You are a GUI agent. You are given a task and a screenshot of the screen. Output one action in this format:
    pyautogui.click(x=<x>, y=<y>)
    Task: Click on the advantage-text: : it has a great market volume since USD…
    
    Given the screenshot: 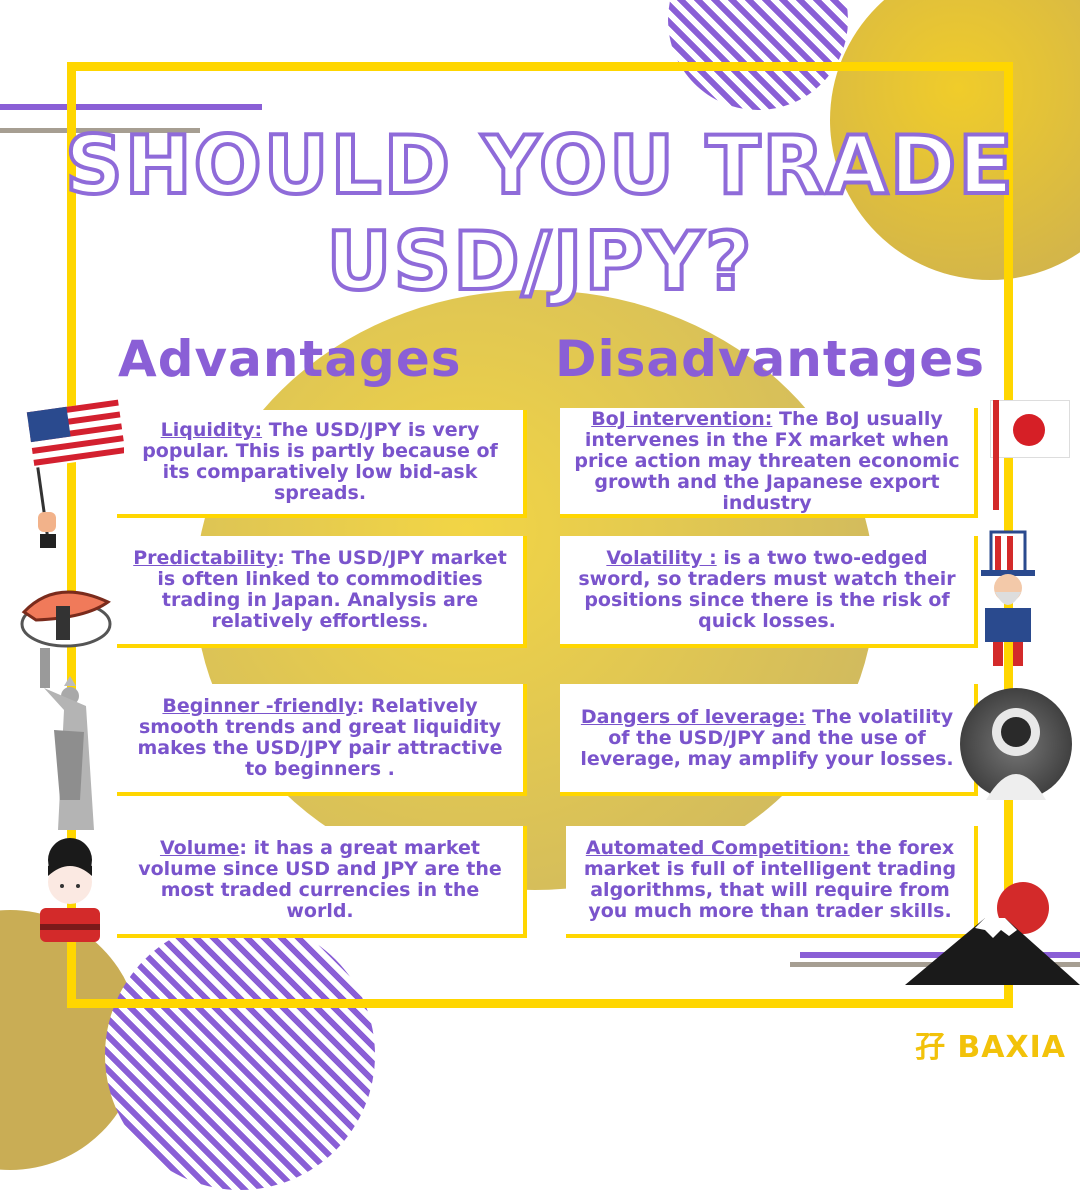 What is the action you would take?
    pyautogui.click(x=320, y=879)
    